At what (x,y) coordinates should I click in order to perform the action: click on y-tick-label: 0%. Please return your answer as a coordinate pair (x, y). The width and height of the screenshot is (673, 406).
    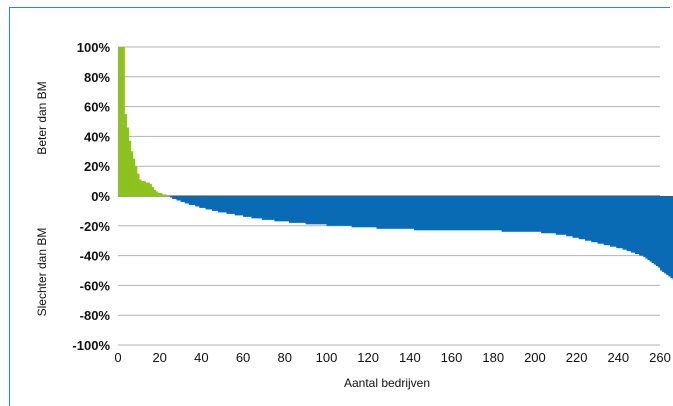
    Looking at the image, I should click on (100, 196).